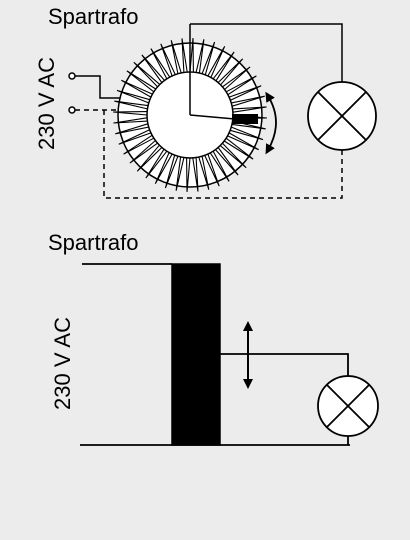 This screenshot has width=410, height=540. What do you see at coordinates (93, 16) in the screenshot?
I see `toroid-title: Spartrafo` at bounding box center [93, 16].